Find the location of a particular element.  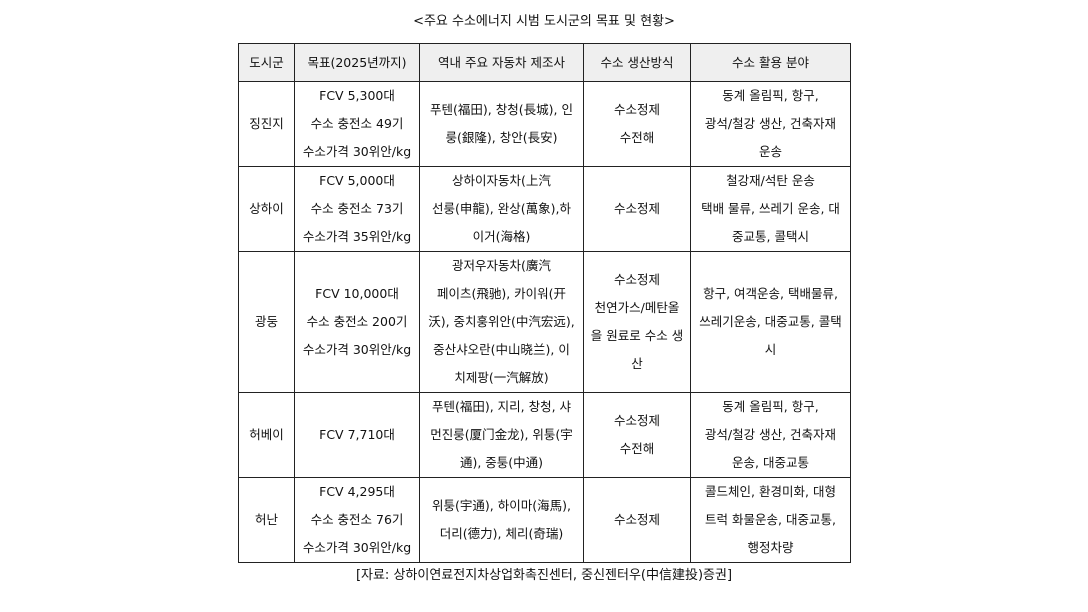

header-manufacturers: 역내 주요 자동차 제조사 is located at coordinates (501, 62).